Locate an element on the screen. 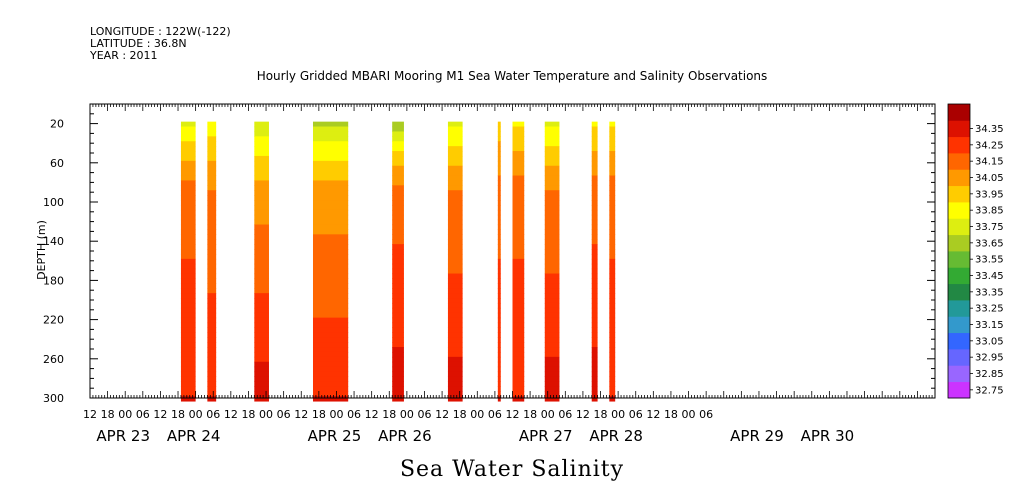  y-tick-label: 20 is located at coordinates (57, 124).